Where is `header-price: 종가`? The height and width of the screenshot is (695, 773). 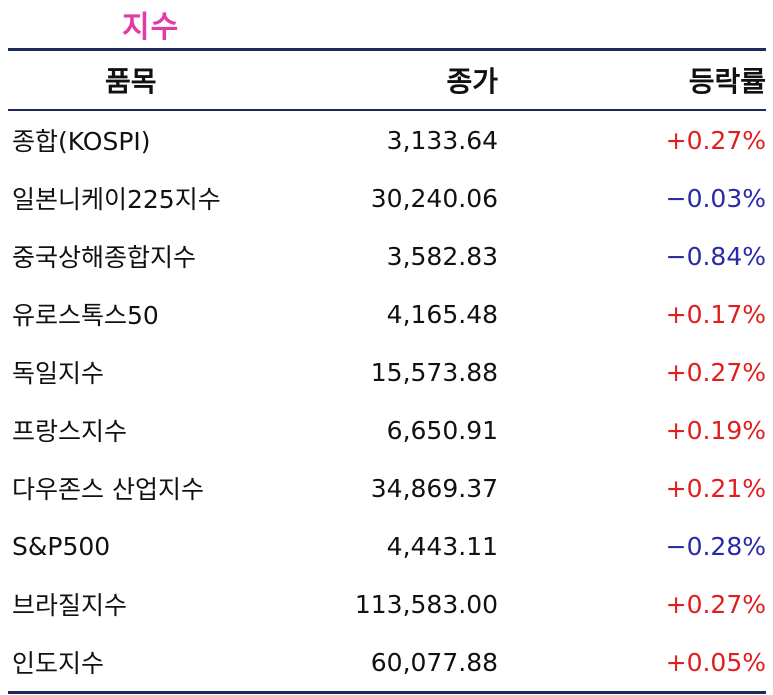
header-price: 종가 is located at coordinates (472, 81).